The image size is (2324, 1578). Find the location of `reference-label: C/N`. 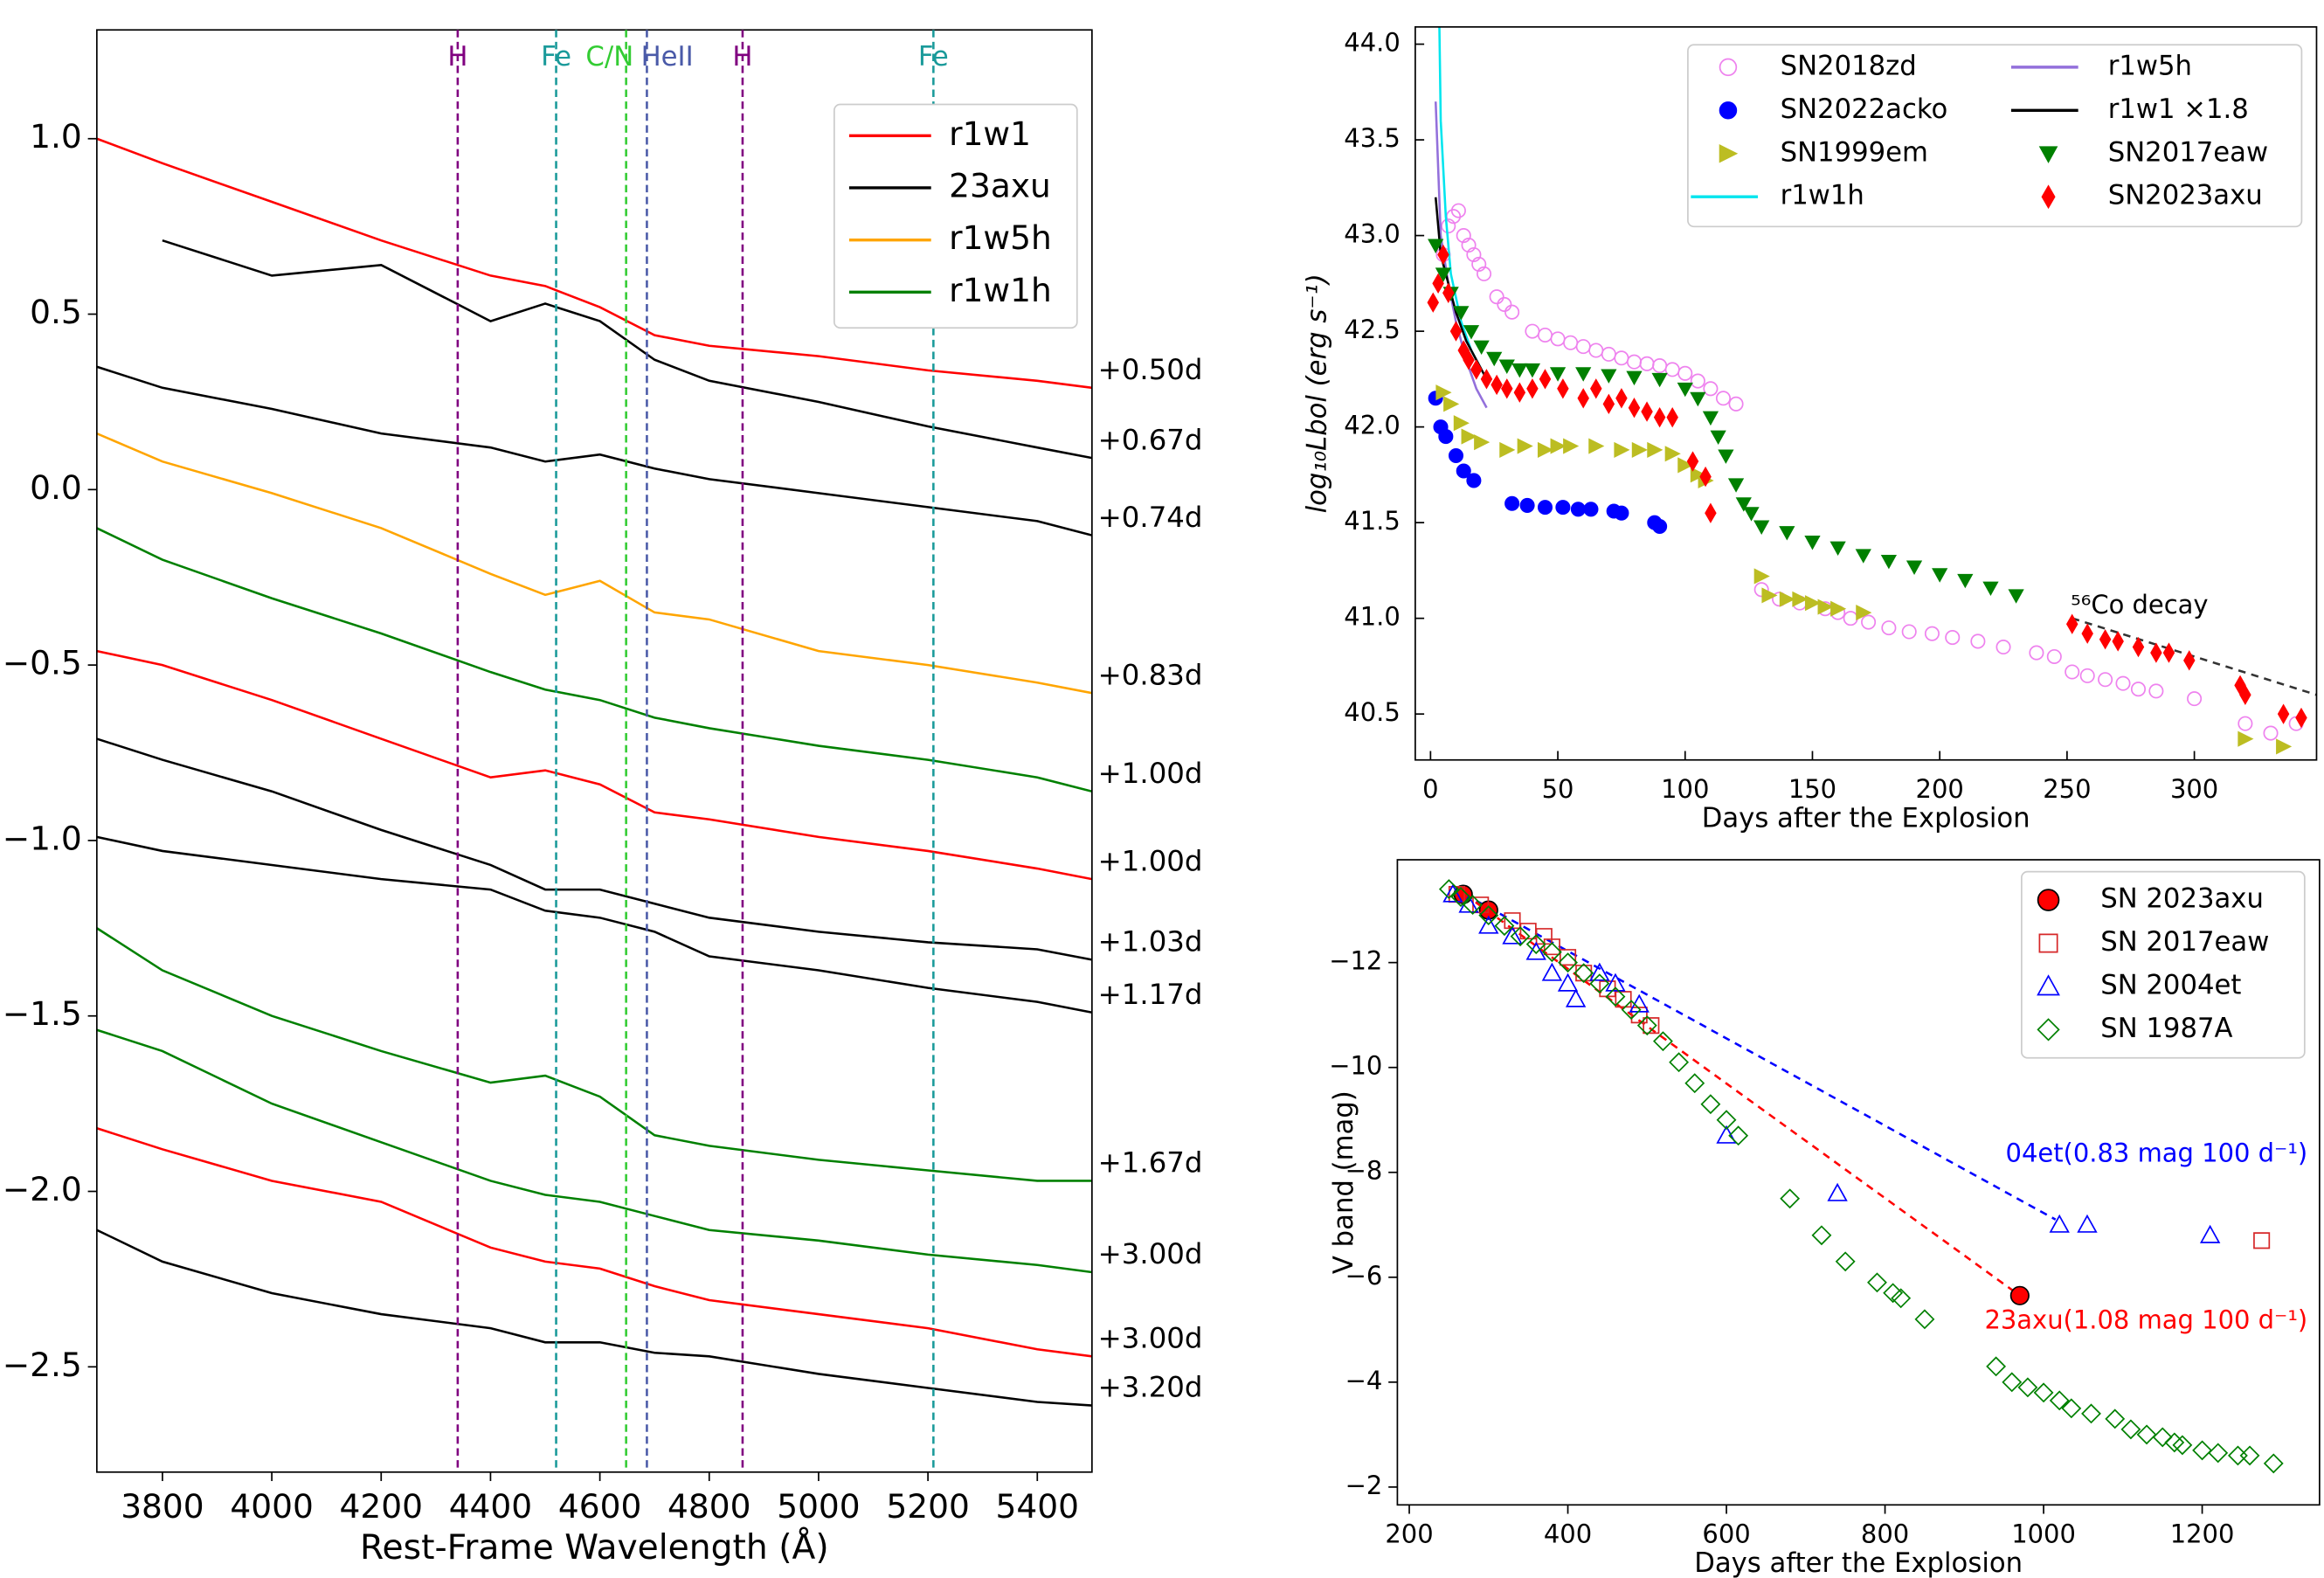

reference-label: C/N is located at coordinates (609, 57).